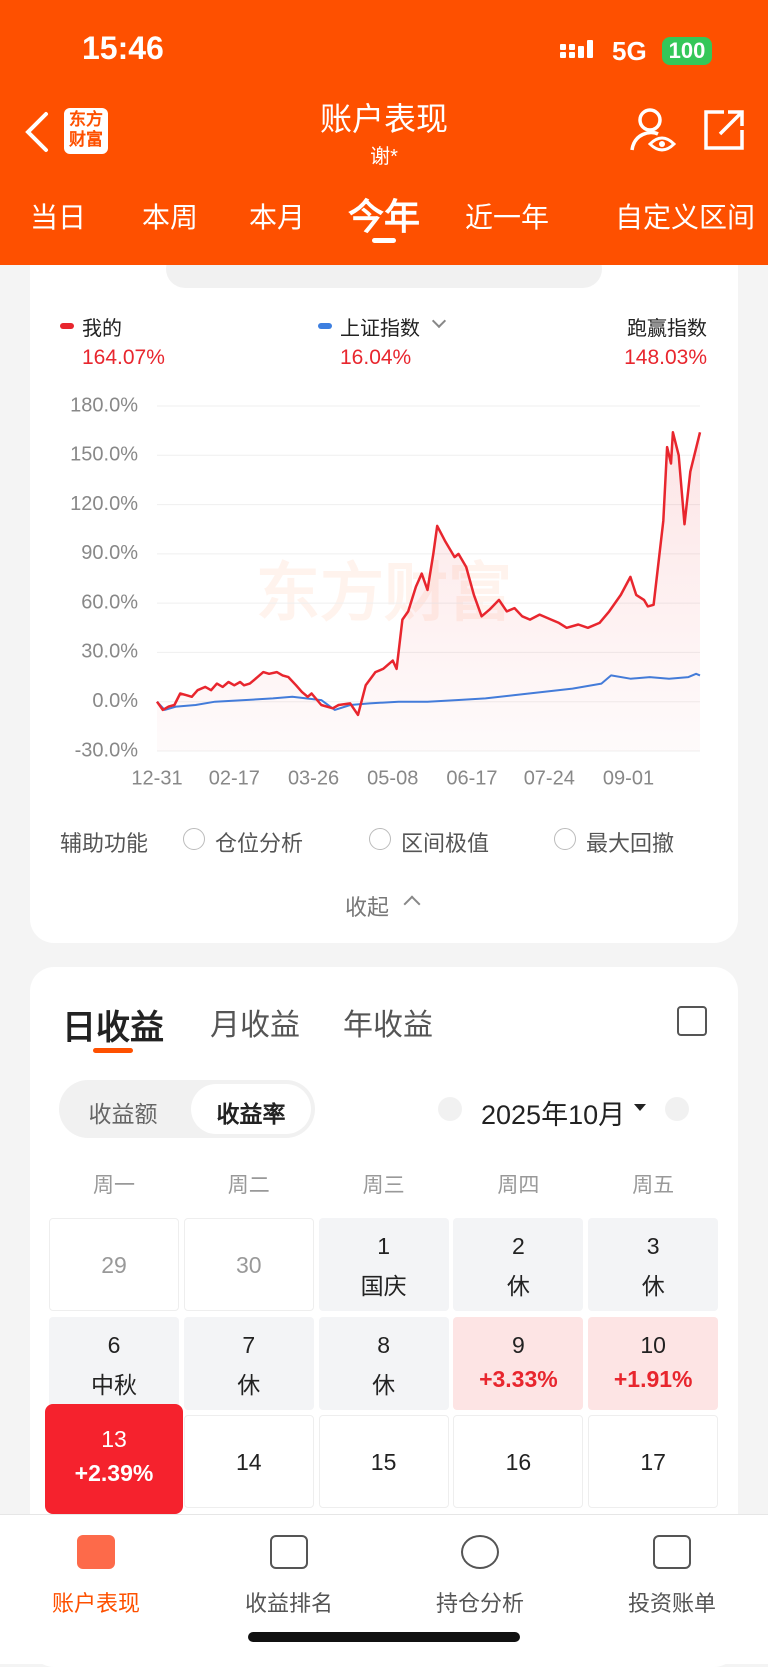 The height and width of the screenshot is (1667, 768). What do you see at coordinates (113, 1028) in the screenshot?
I see `returns-tab: 日收益` at bounding box center [113, 1028].